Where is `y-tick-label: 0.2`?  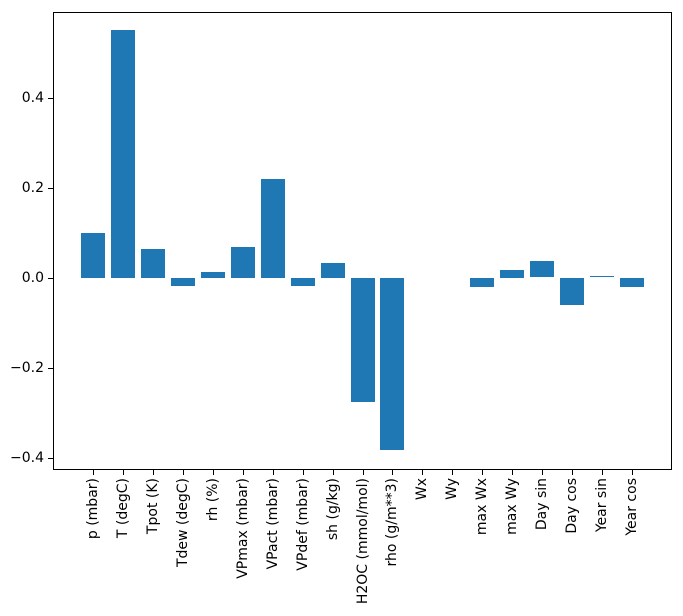
y-tick-label: 0.2 is located at coordinates (32, 188).